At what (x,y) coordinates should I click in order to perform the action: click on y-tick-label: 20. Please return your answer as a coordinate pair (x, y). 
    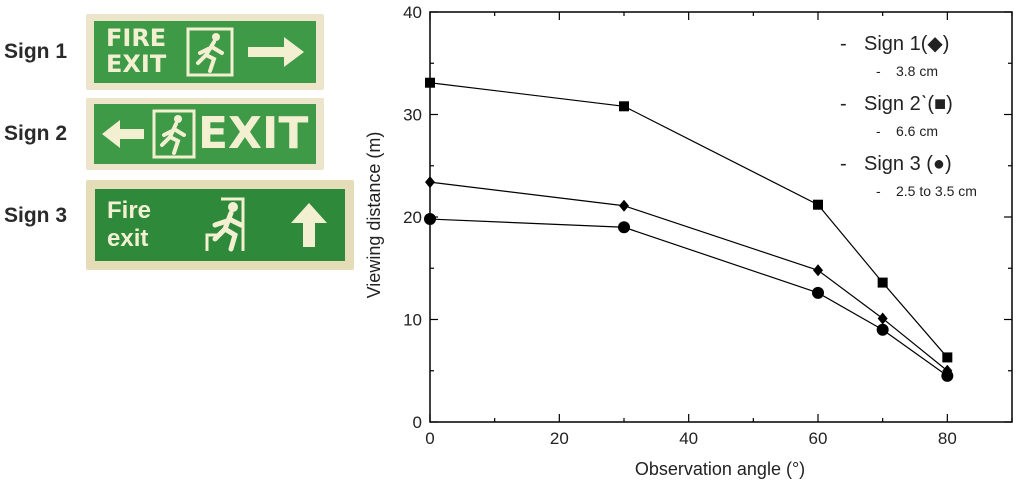
    Looking at the image, I should click on (412, 217).